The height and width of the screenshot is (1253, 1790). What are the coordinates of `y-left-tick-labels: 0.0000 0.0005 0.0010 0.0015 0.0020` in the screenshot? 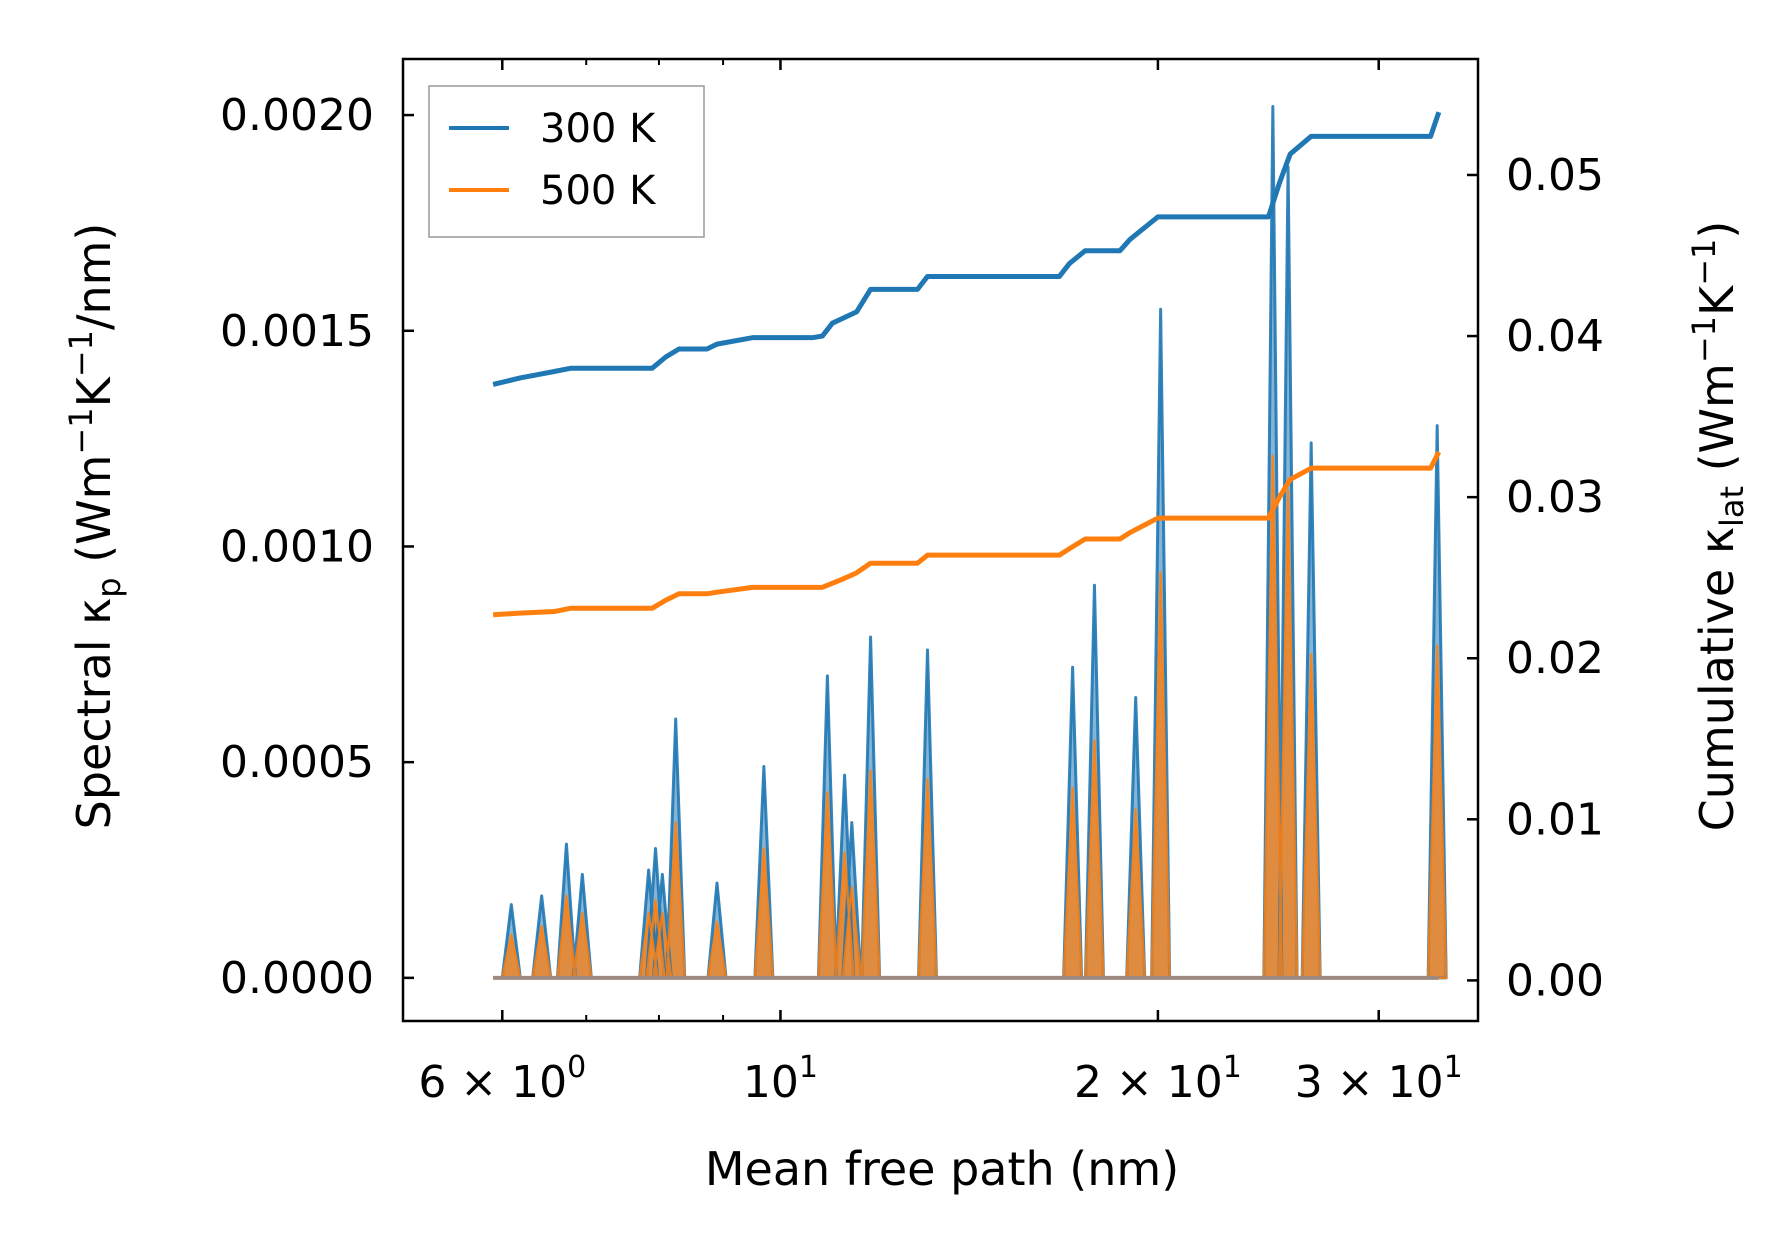 It's located at (297, 547).